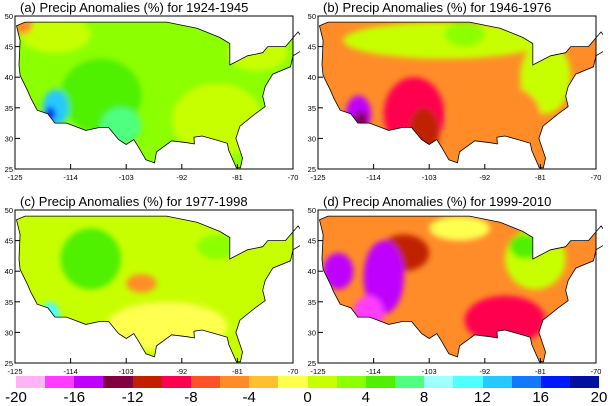  Describe the element at coordinates (424, 397) in the screenshot. I see `colorbar-label: 8` at that location.